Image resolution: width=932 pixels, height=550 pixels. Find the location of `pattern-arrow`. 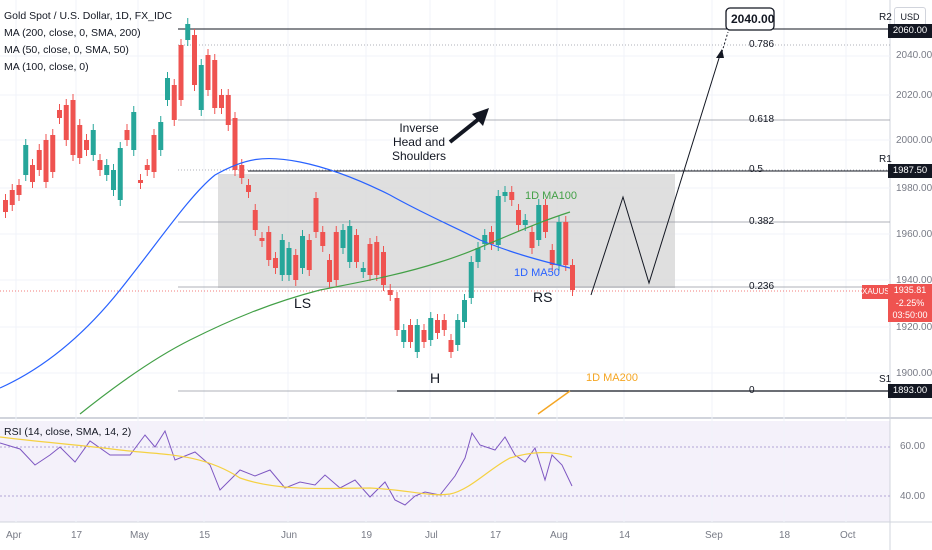

pattern-arrow is located at coordinates (465, 130).